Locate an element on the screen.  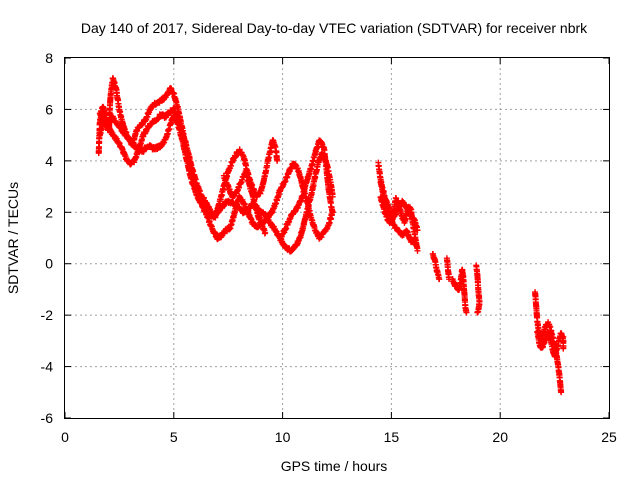
y-tick-label: -4 is located at coordinates (47, 367).